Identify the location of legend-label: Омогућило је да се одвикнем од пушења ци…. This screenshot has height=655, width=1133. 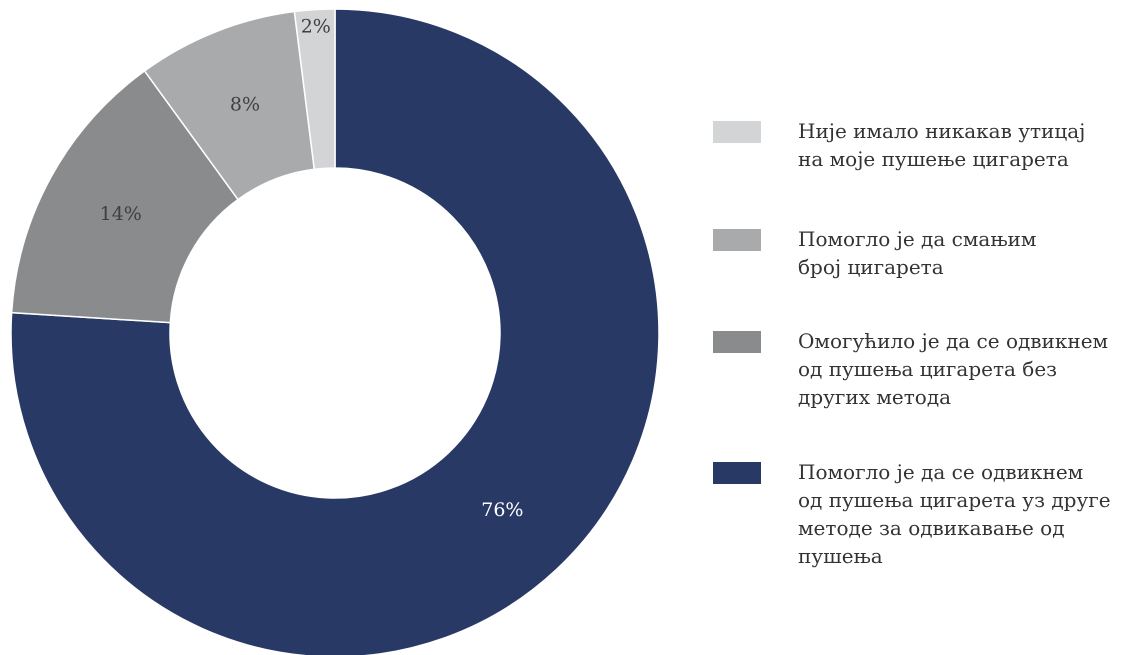
(953, 369).